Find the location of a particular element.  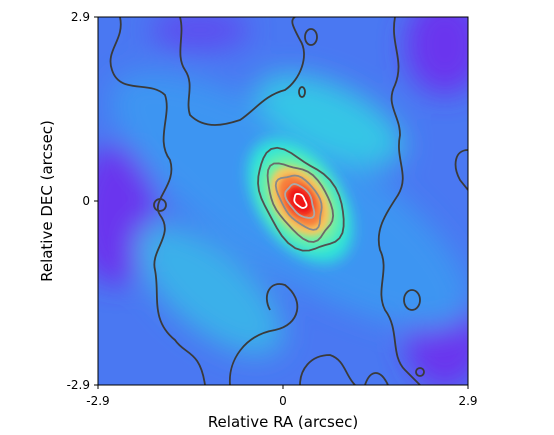

x-tick-label-2: 2.9 is located at coordinates (467, 401).